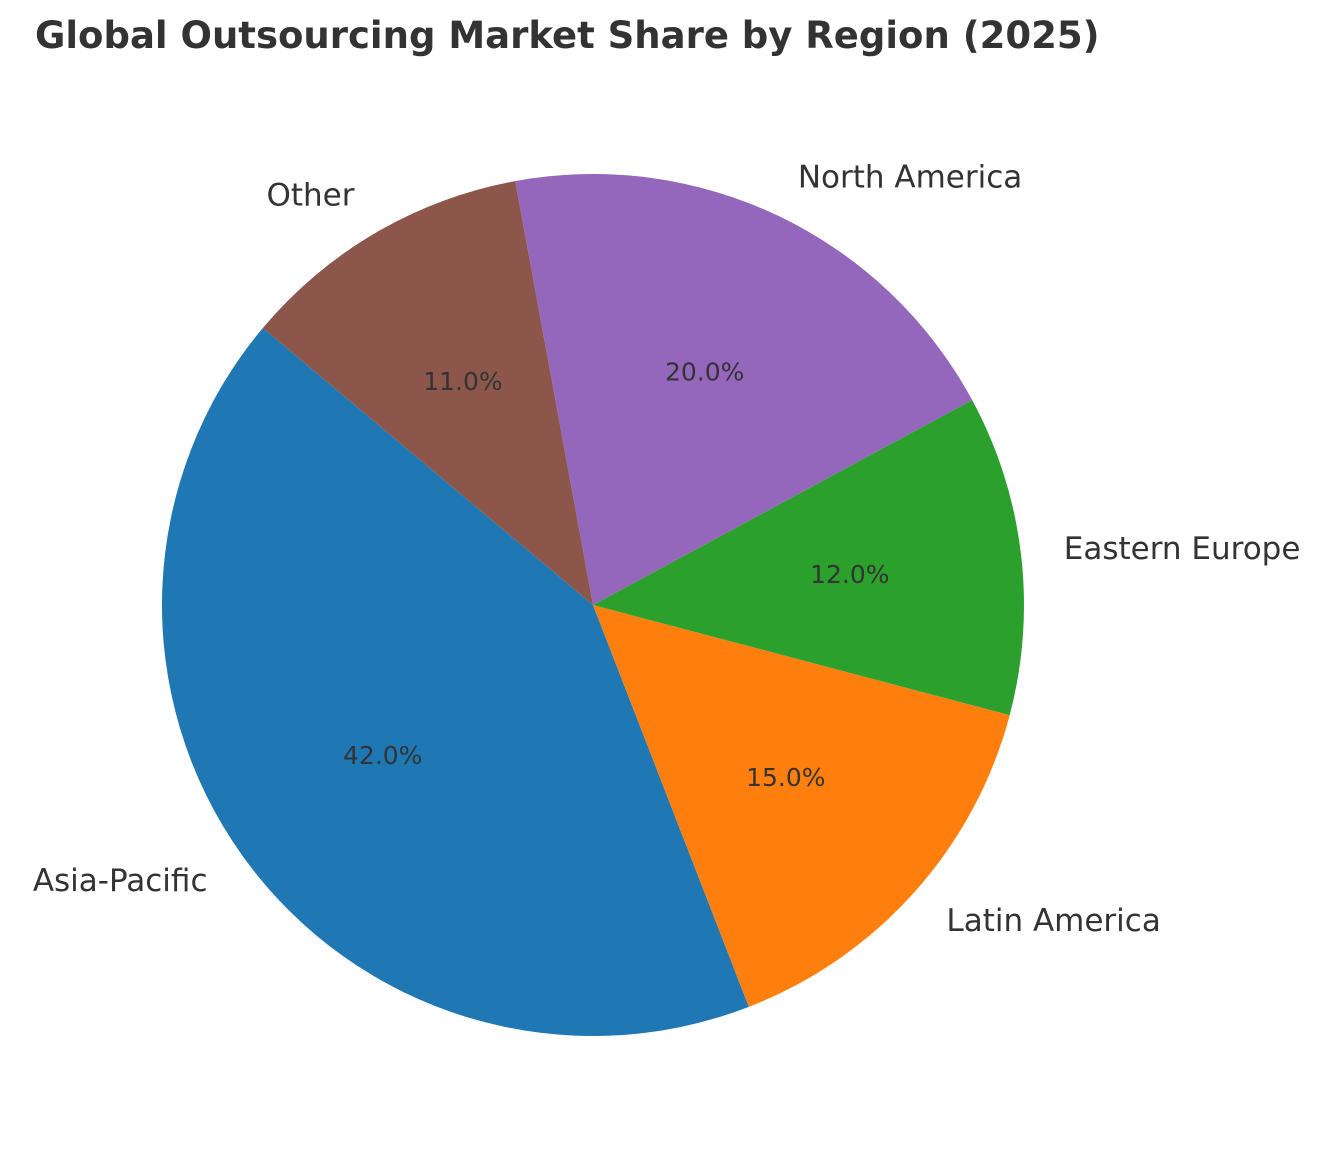 The image size is (1339, 1164). I want to click on slice-label-asia-pacific: Asia-Pacific, so click(120, 881).